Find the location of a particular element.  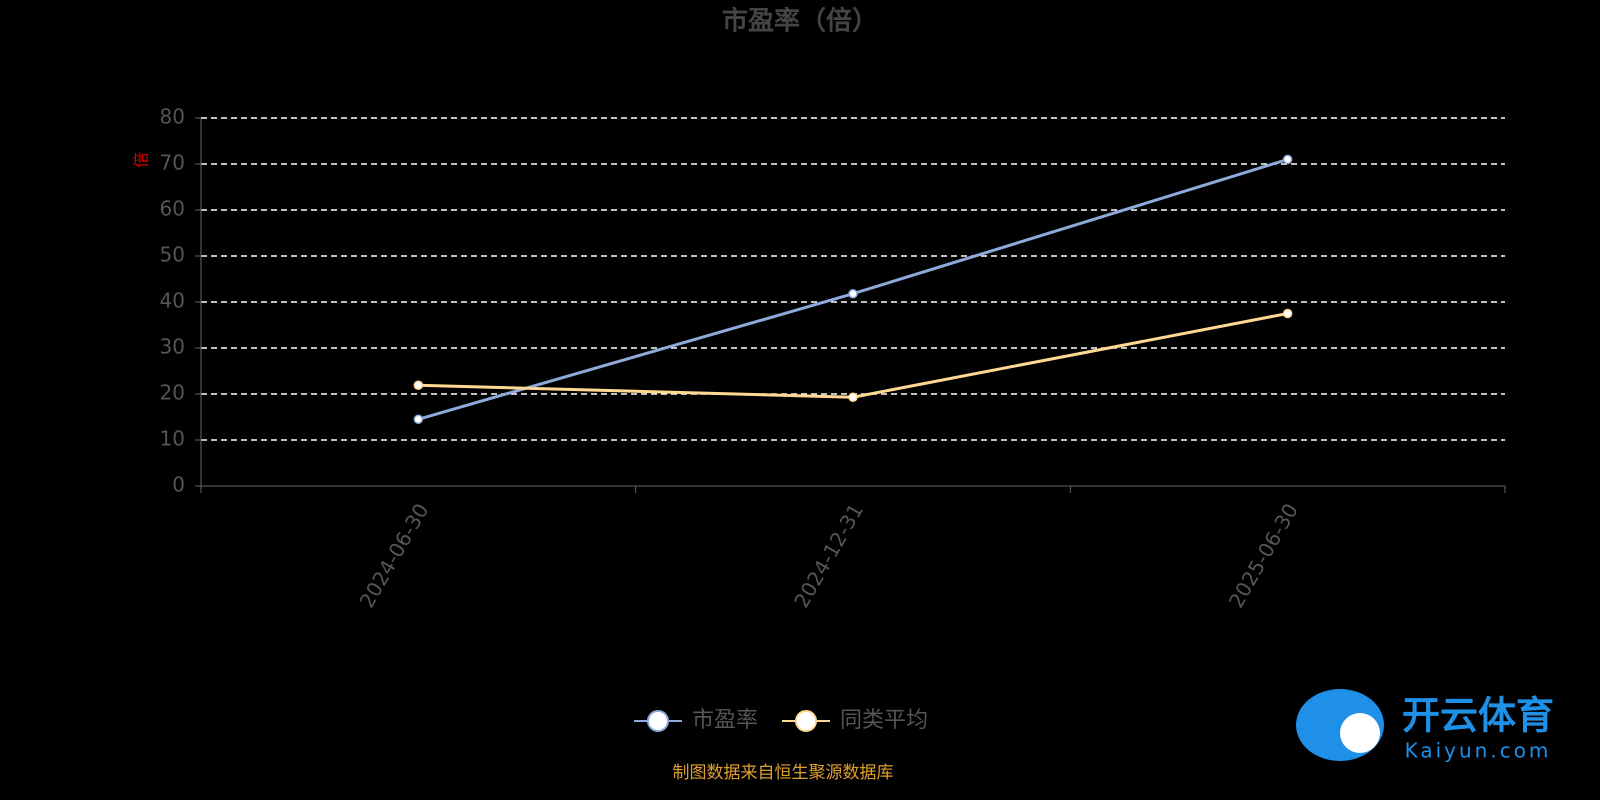

y-axis-label: 倍 is located at coordinates (141, 160).